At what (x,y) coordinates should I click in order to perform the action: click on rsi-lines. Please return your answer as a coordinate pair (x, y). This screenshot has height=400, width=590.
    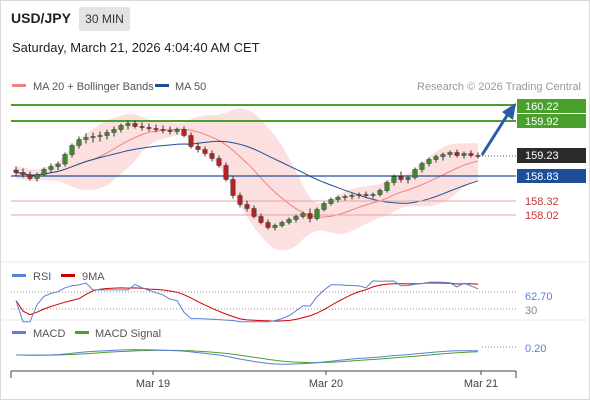
    Looking at the image, I should click on (247, 301).